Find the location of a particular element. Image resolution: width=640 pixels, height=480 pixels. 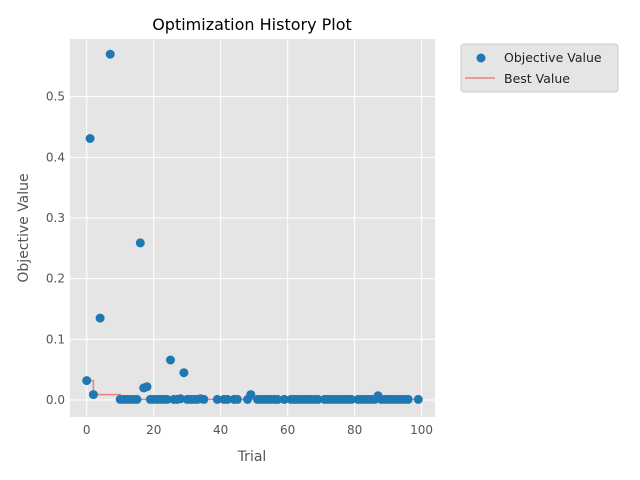

legend-marker-objective is located at coordinates (481, 58).